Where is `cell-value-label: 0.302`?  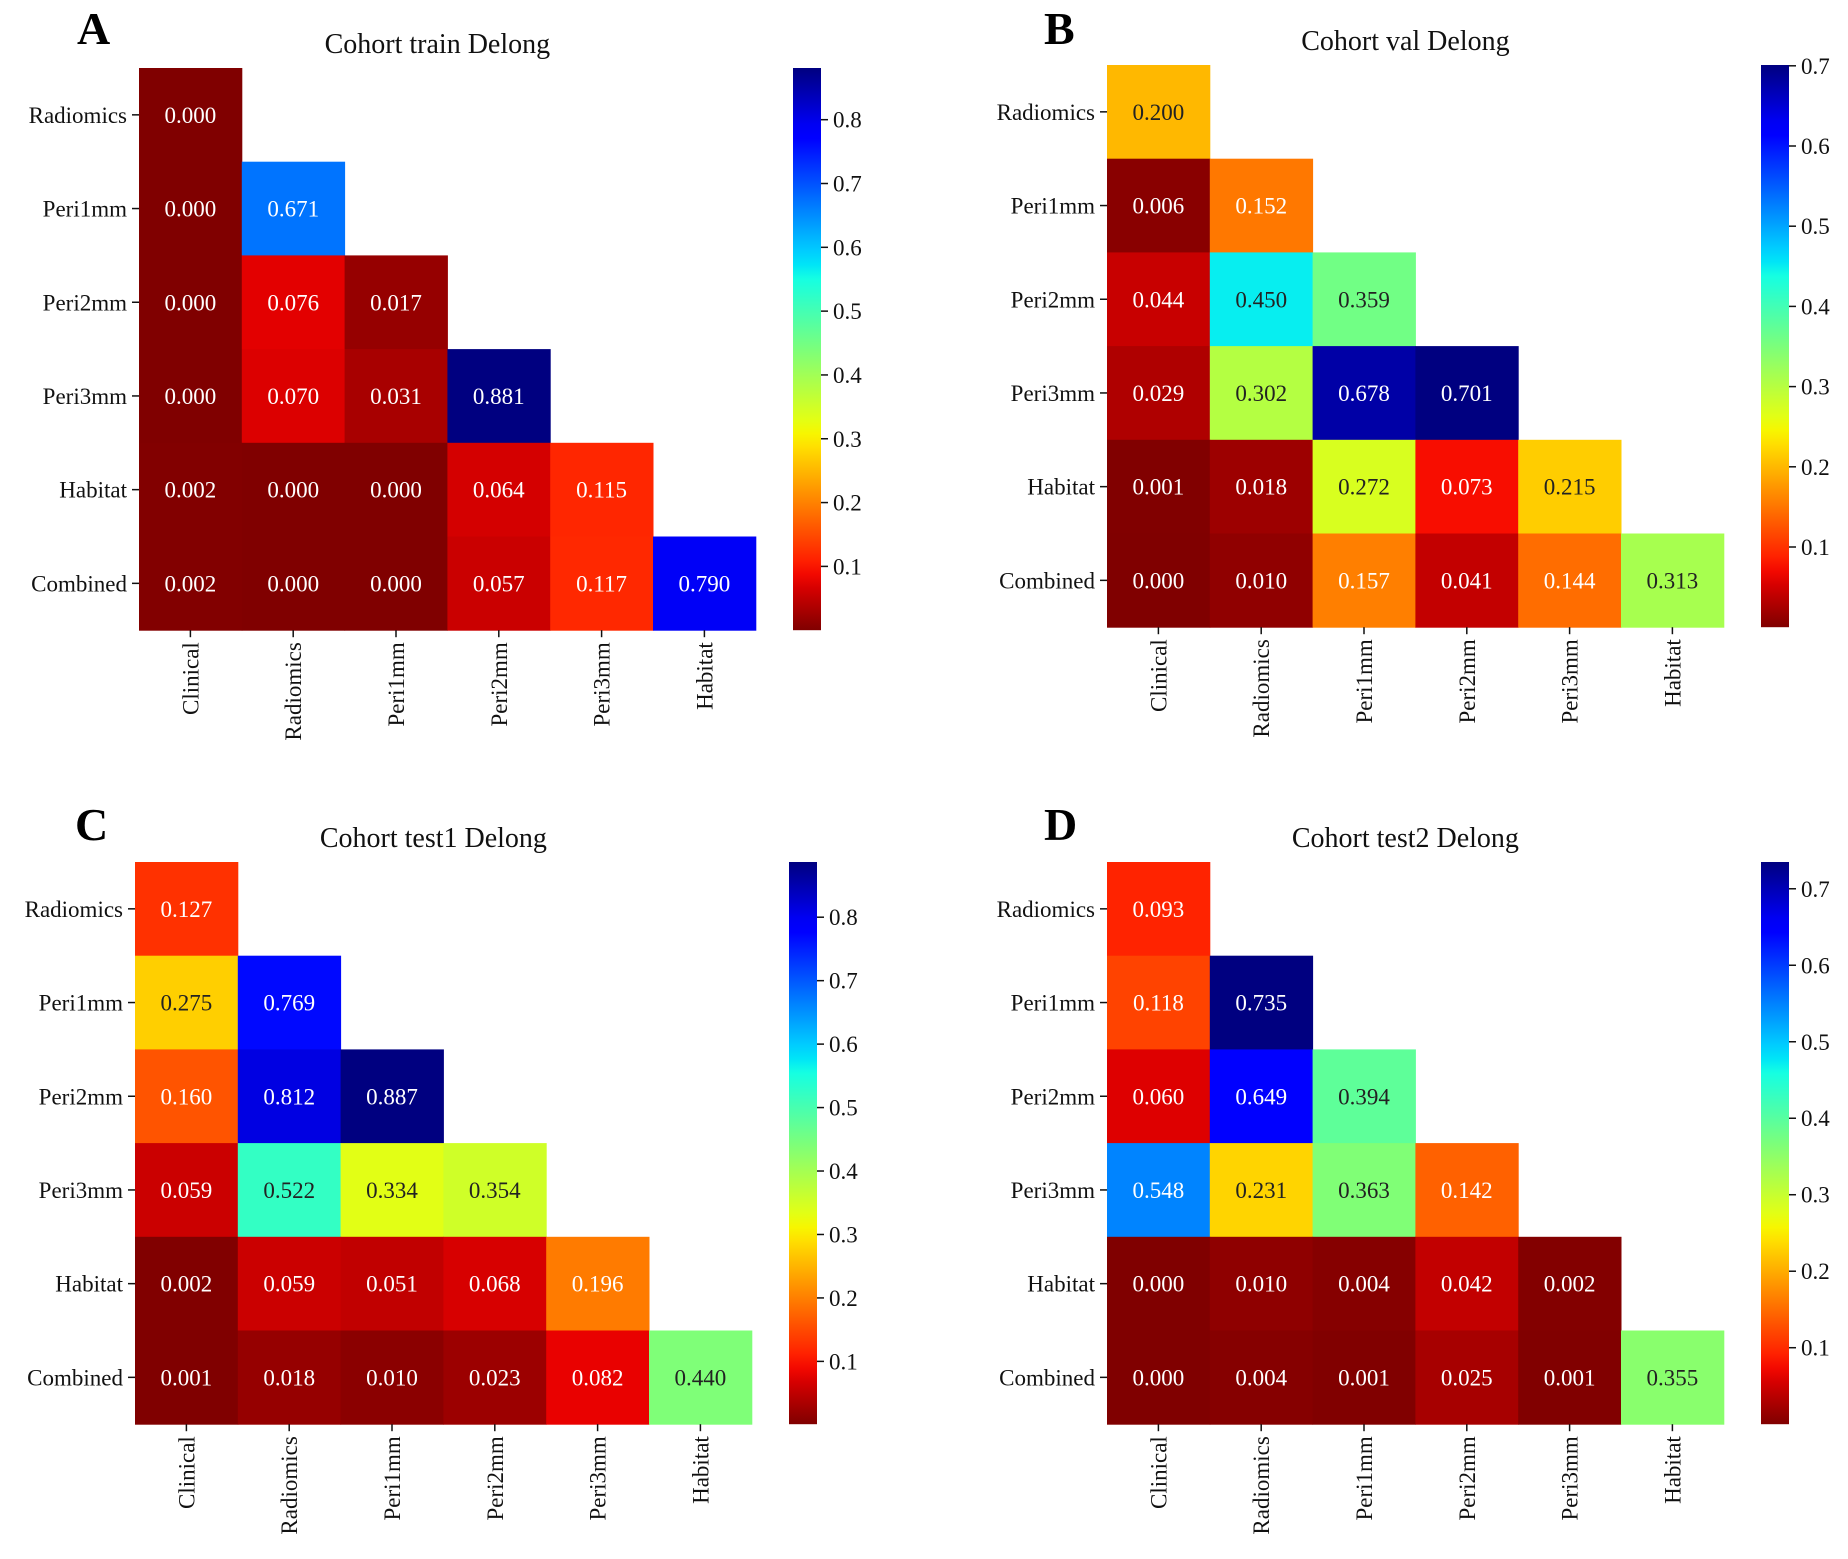
cell-value-label: 0.302 is located at coordinates (1261, 393).